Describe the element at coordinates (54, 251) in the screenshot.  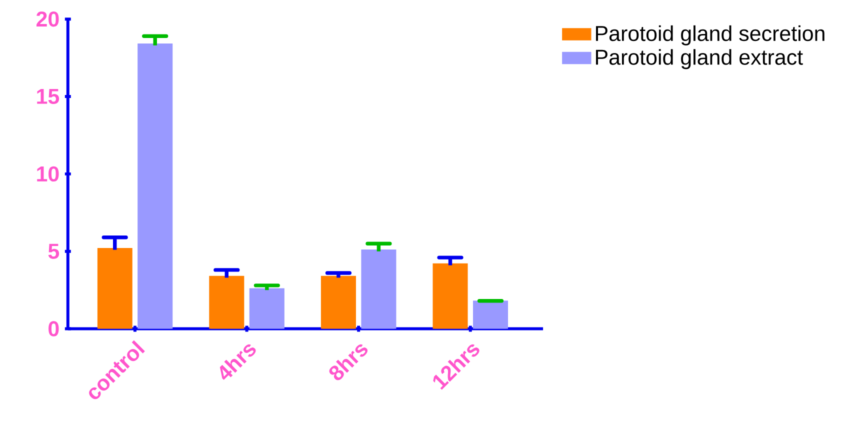
I see `y-tick-label: 5` at that location.